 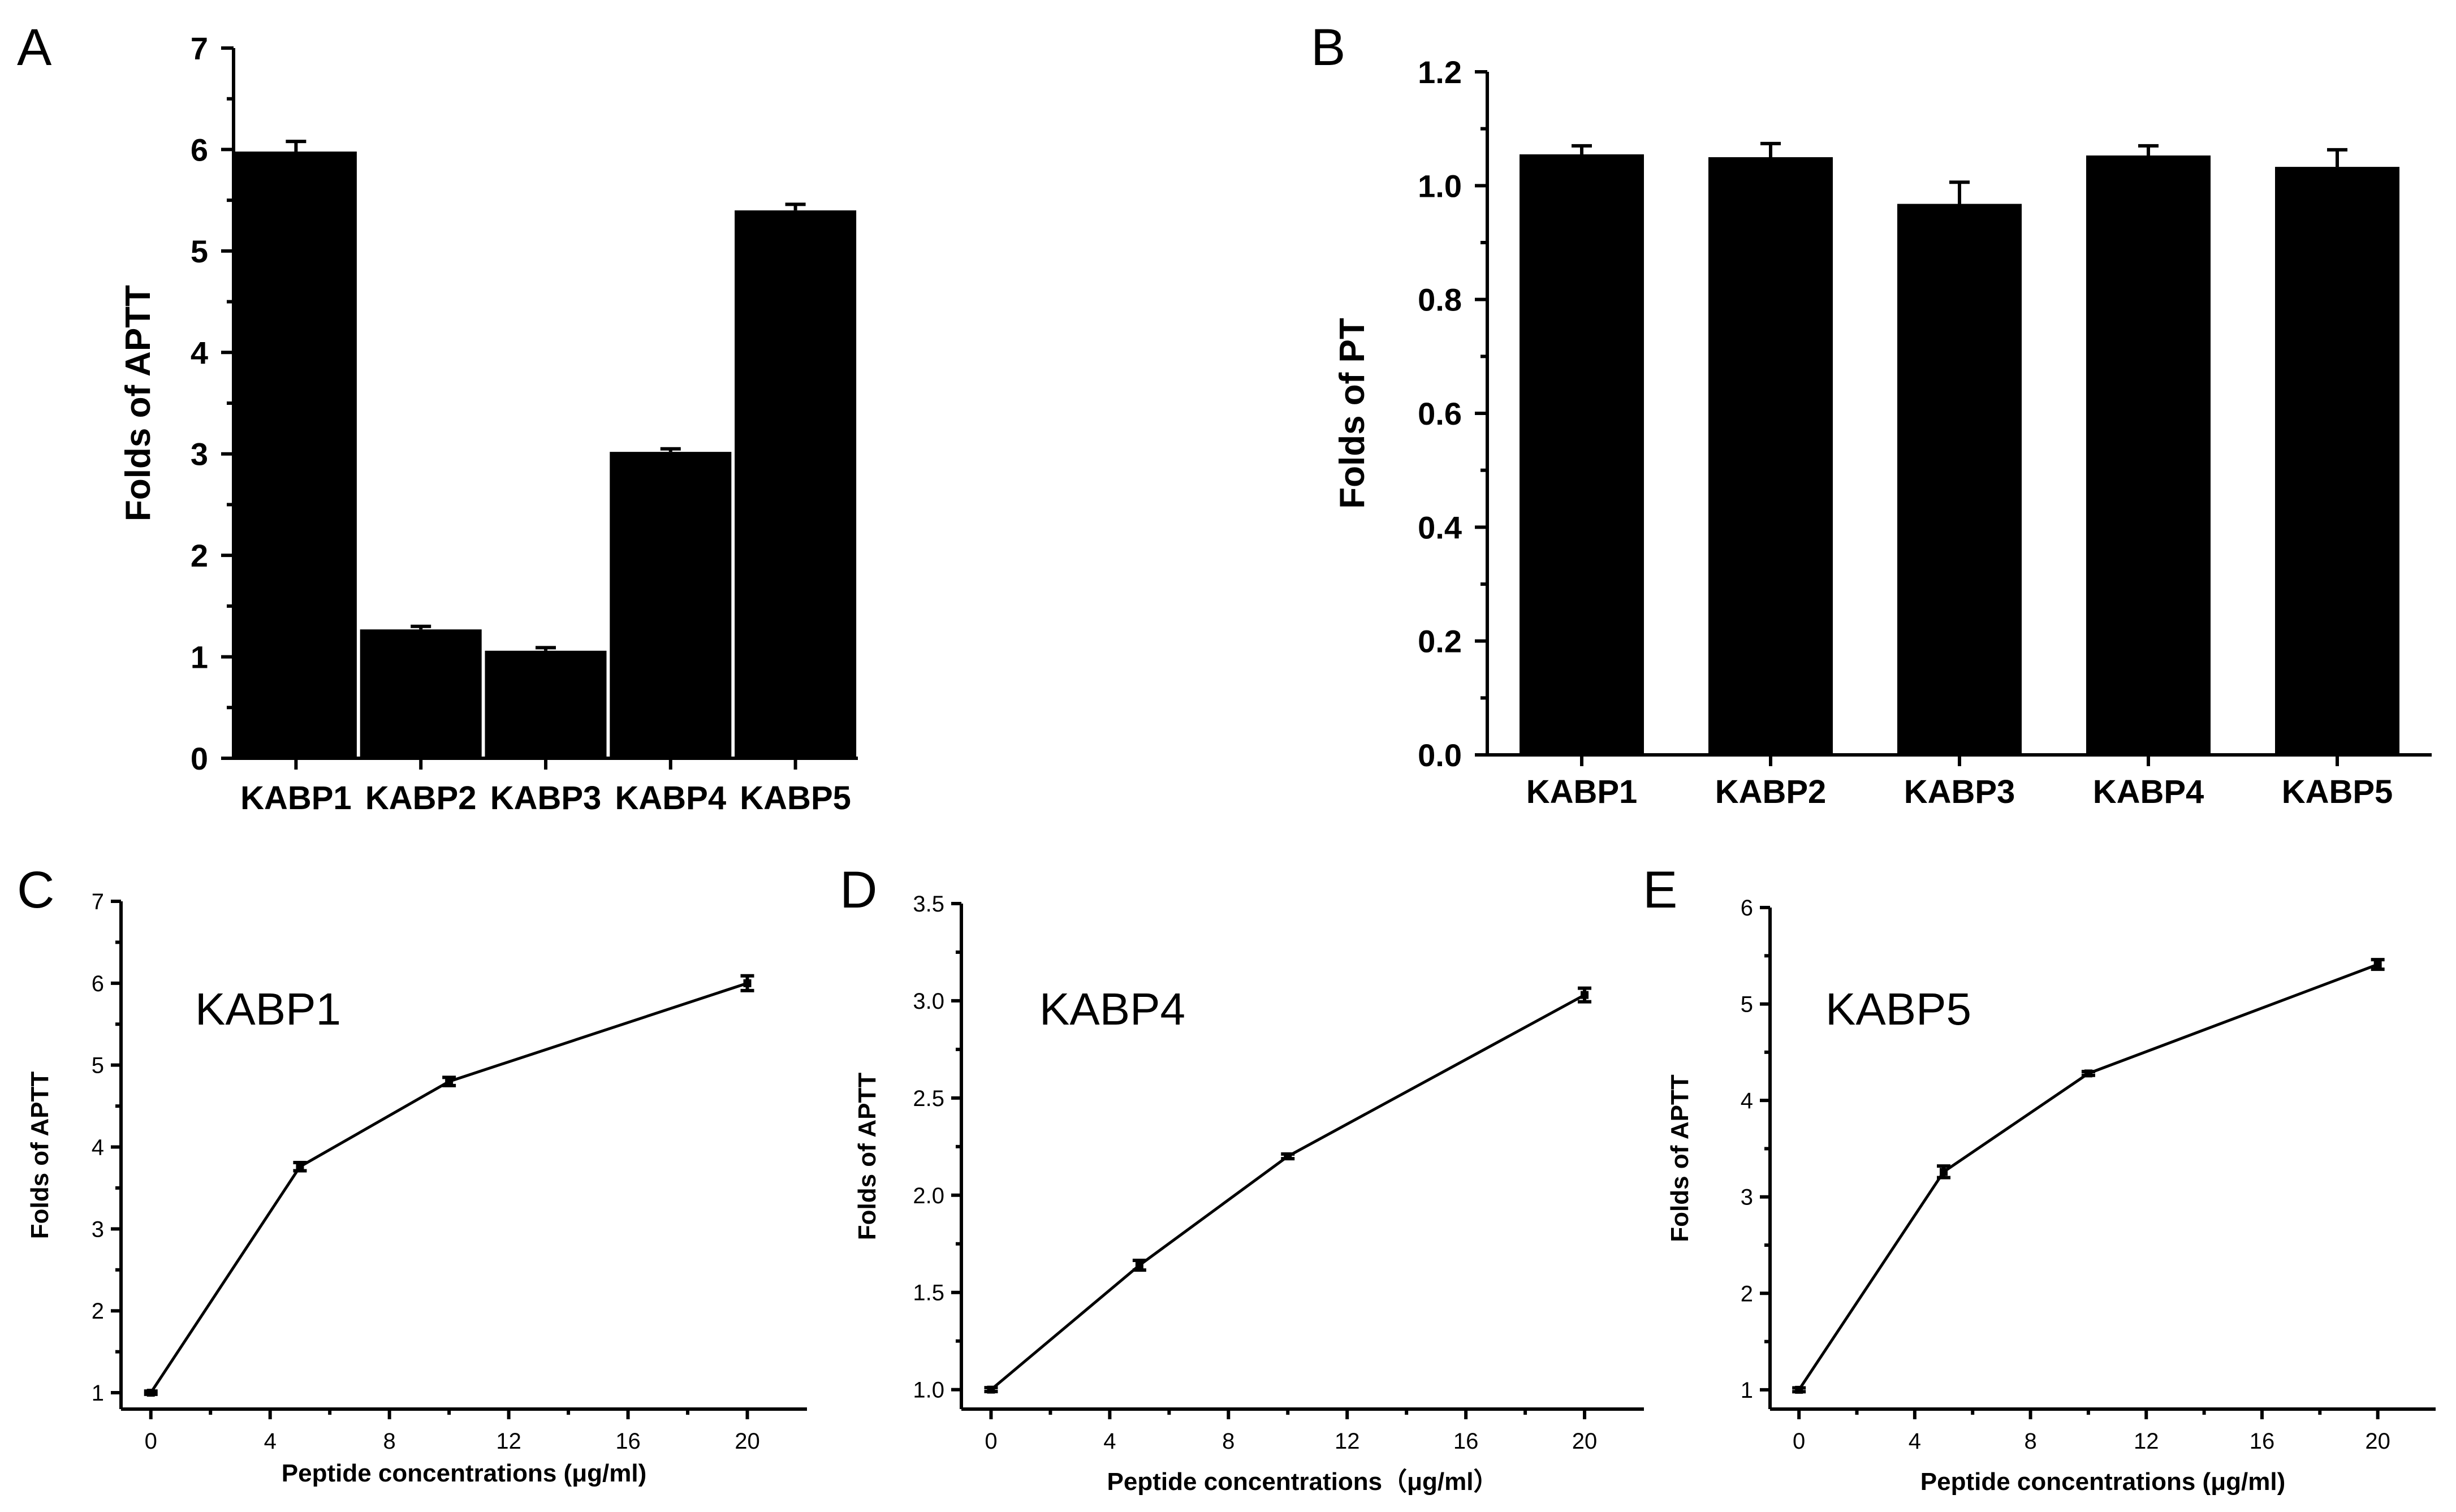 What do you see at coordinates (1303, 1482) in the screenshot?
I see `x-axis-label: Peptide concentrations（μg/ml）` at bounding box center [1303, 1482].